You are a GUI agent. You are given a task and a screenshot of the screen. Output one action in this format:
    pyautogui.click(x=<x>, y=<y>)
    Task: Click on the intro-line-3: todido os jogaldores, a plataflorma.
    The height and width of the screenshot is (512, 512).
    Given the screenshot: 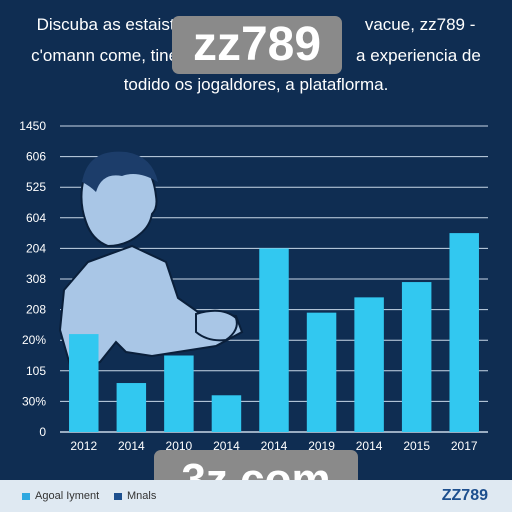 What is the action you would take?
    pyautogui.click(x=256, y=84)
    